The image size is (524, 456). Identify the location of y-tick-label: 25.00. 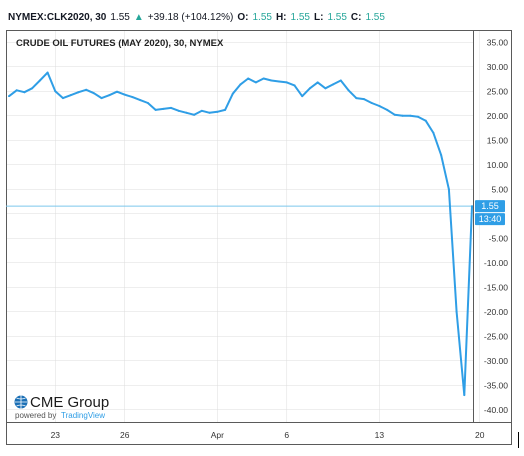
(498, 91).